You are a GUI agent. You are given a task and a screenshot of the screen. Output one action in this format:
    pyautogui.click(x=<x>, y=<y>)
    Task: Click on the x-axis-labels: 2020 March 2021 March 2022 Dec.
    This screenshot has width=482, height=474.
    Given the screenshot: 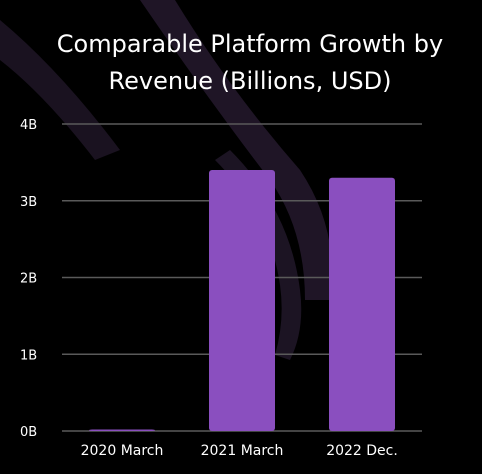 What is the action you would take?
    pyautogui.click(x=239, y=451)
    